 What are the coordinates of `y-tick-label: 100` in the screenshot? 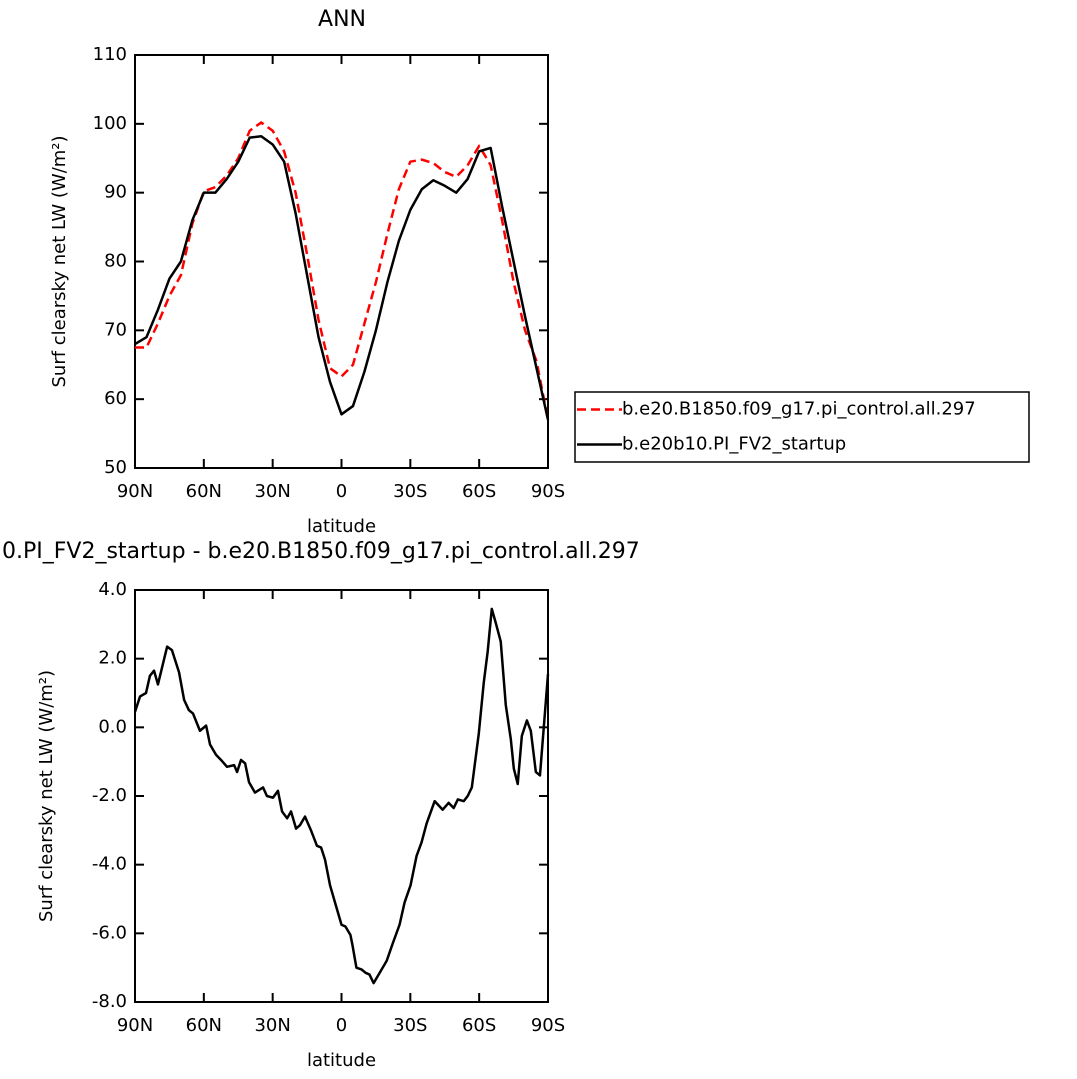 It's located at (110, 123).